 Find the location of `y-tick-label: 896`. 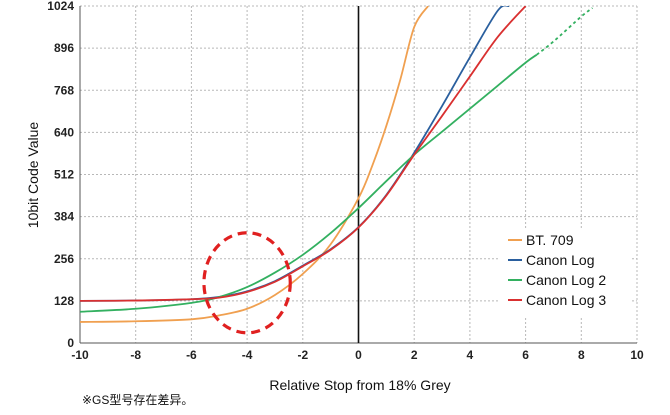

y-tick-label: 896 is located at coordinates (64, 48).